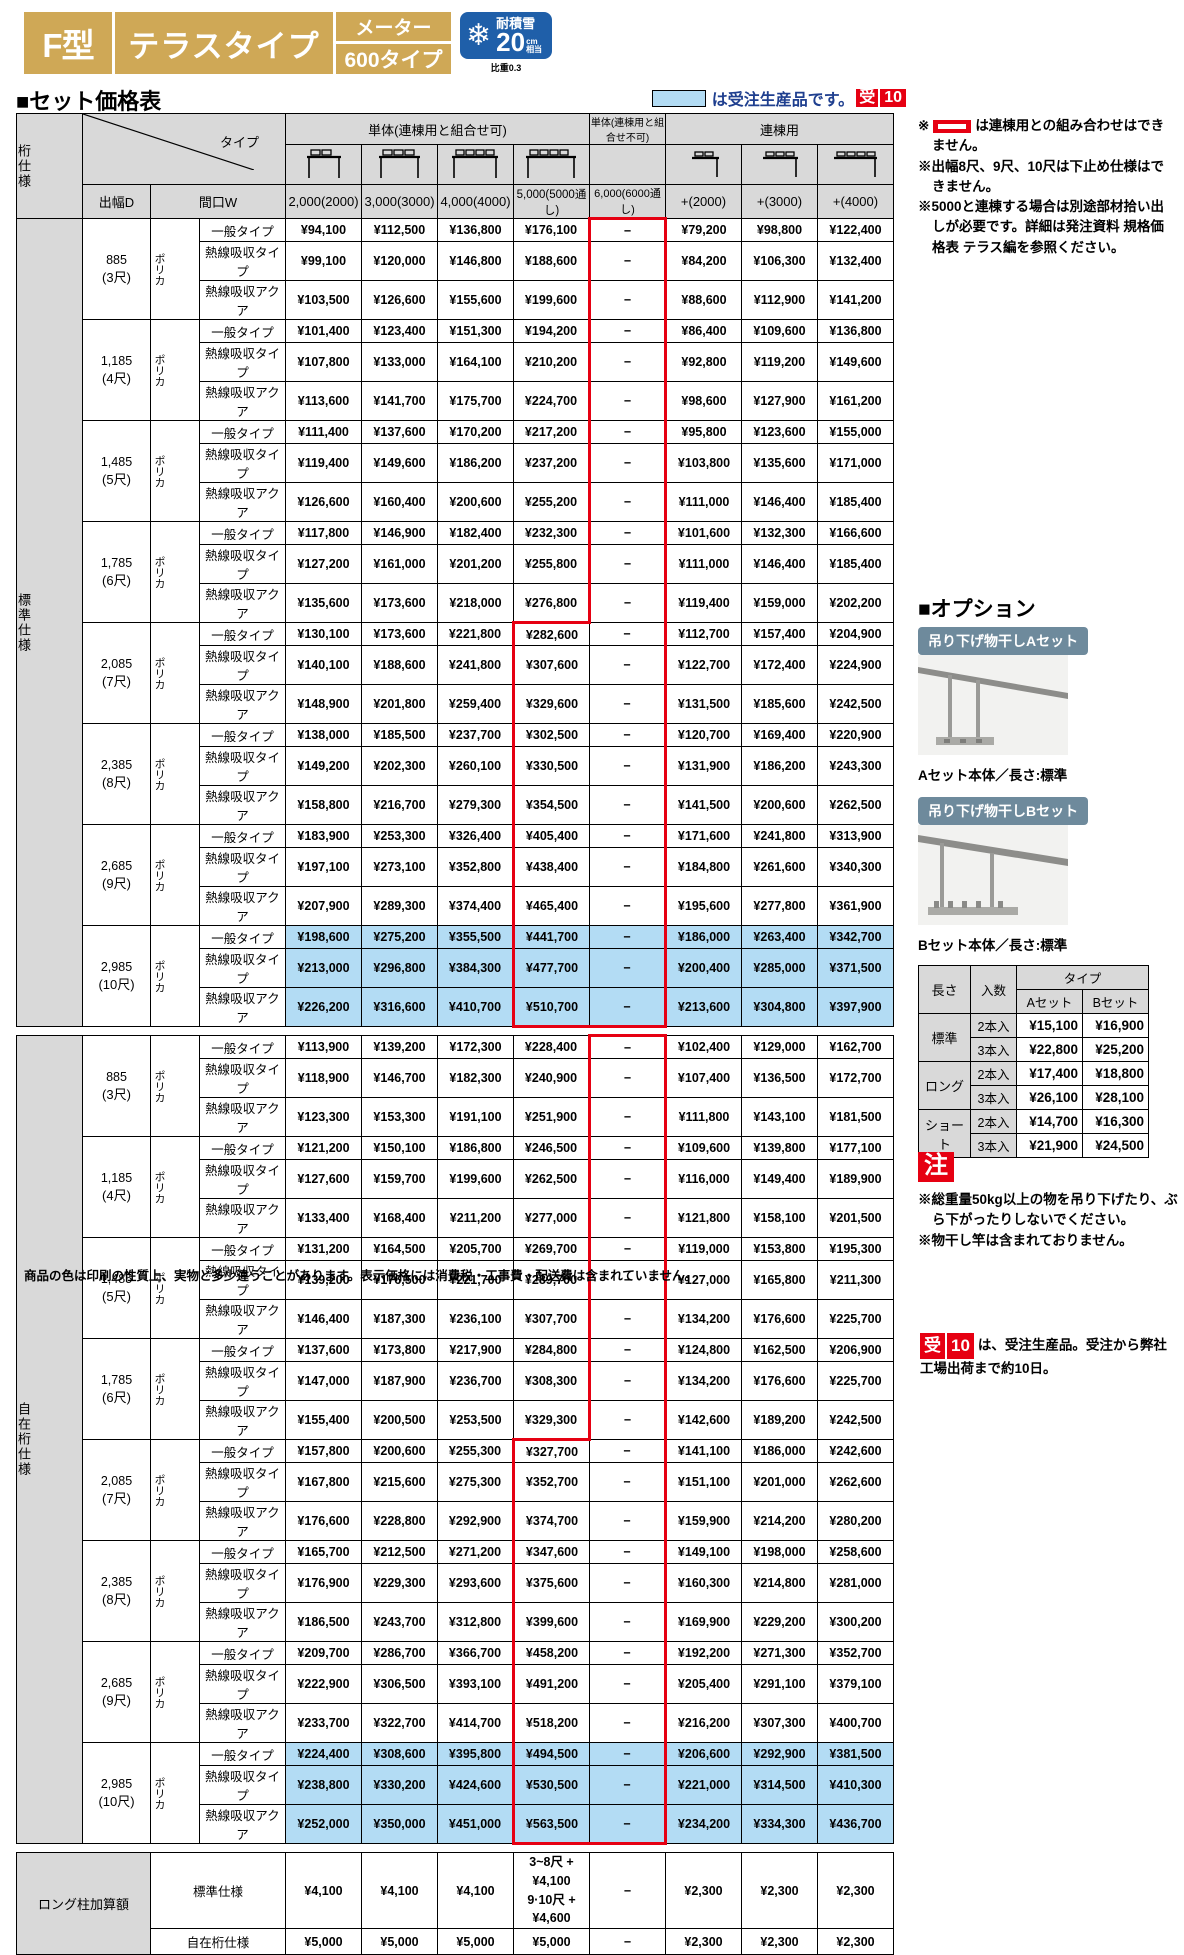 This screenshot has height=1955, width=1184. What do you see at coordinates (399, 1078) in the screenshot?
I see `price-cell: ¥146,700` at bounding box center [399, 1078].